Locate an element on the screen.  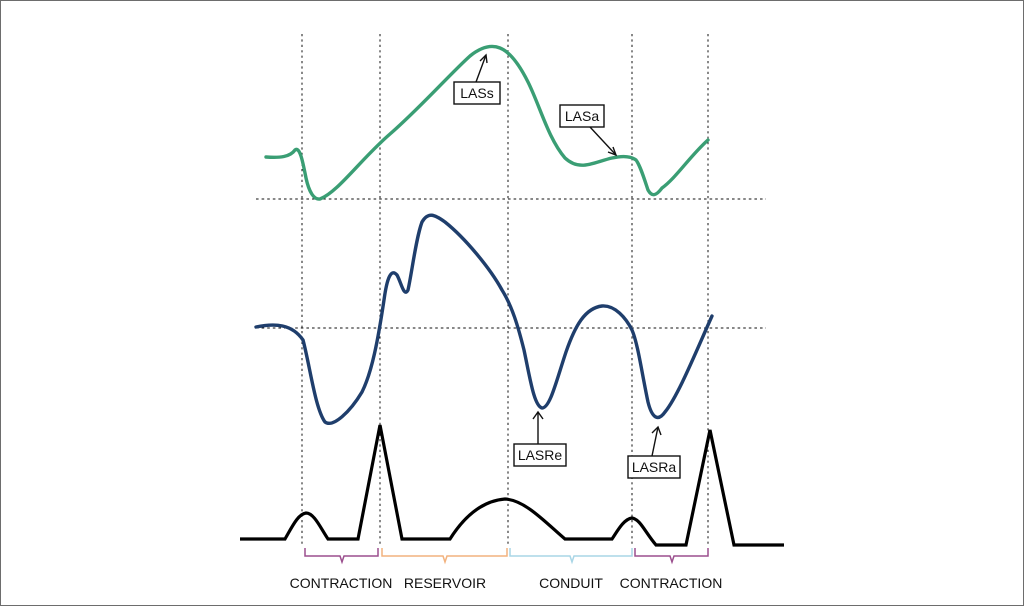
las-a-callout: LASa is located at coordinates (588, 130).